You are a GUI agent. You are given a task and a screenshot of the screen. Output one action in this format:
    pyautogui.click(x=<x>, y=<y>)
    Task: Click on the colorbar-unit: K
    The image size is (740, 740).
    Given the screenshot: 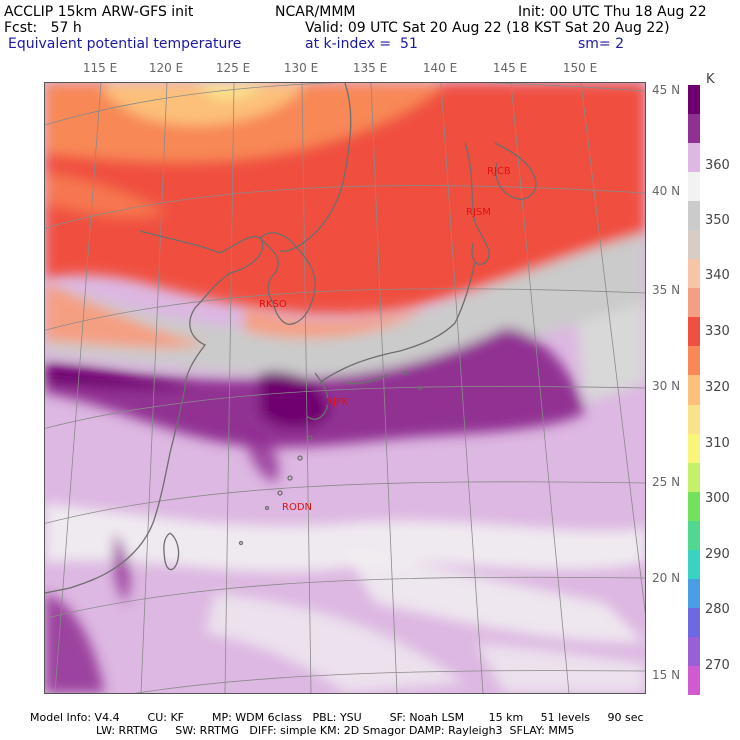 What is the action you would take?
    pyautogui.click(x=710, y=79)
    